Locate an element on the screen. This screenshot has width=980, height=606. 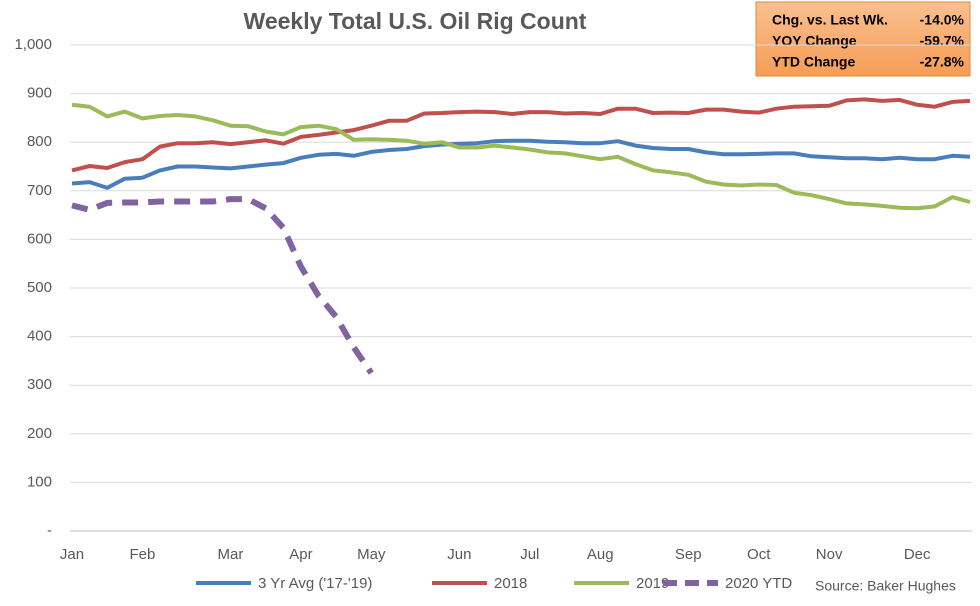
legend-label: 2018 is located at coordinates (510, 583).